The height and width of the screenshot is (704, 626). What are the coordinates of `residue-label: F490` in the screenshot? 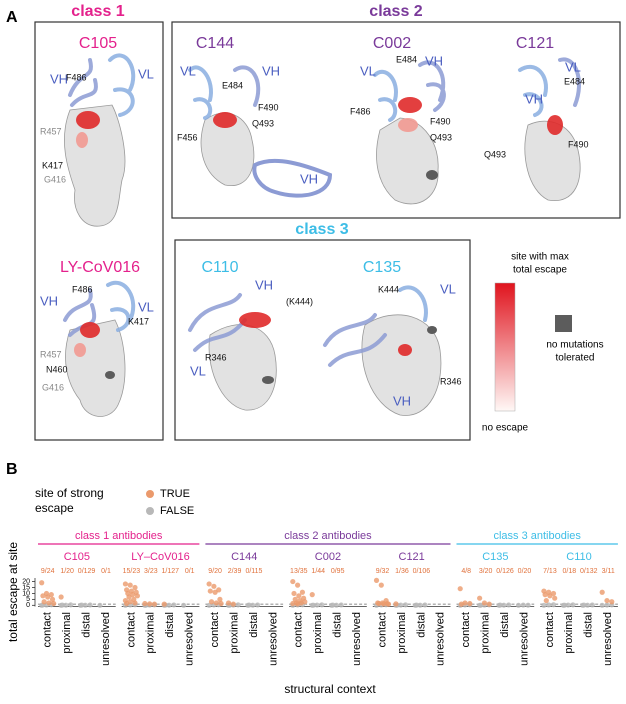 It's located at (578, 144).